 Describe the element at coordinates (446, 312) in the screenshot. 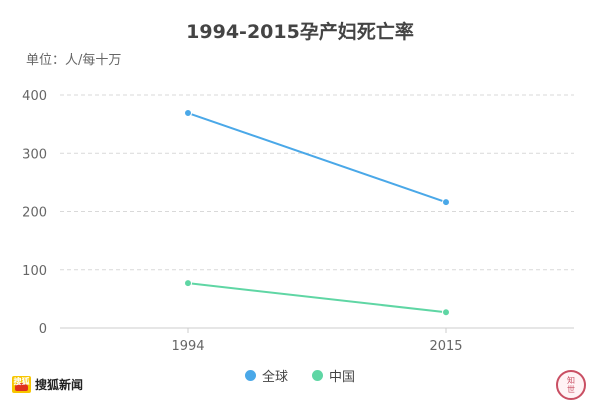

I see `data-point-1-2015` at that location.